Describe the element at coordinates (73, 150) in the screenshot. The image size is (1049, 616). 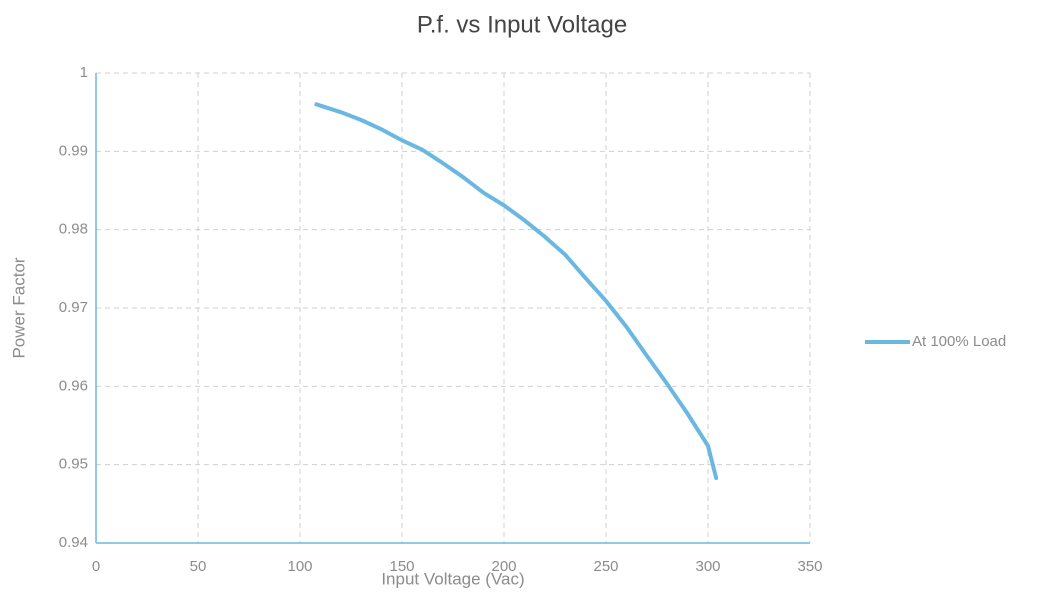
I see `y-tick-label: 0.99` at that location.